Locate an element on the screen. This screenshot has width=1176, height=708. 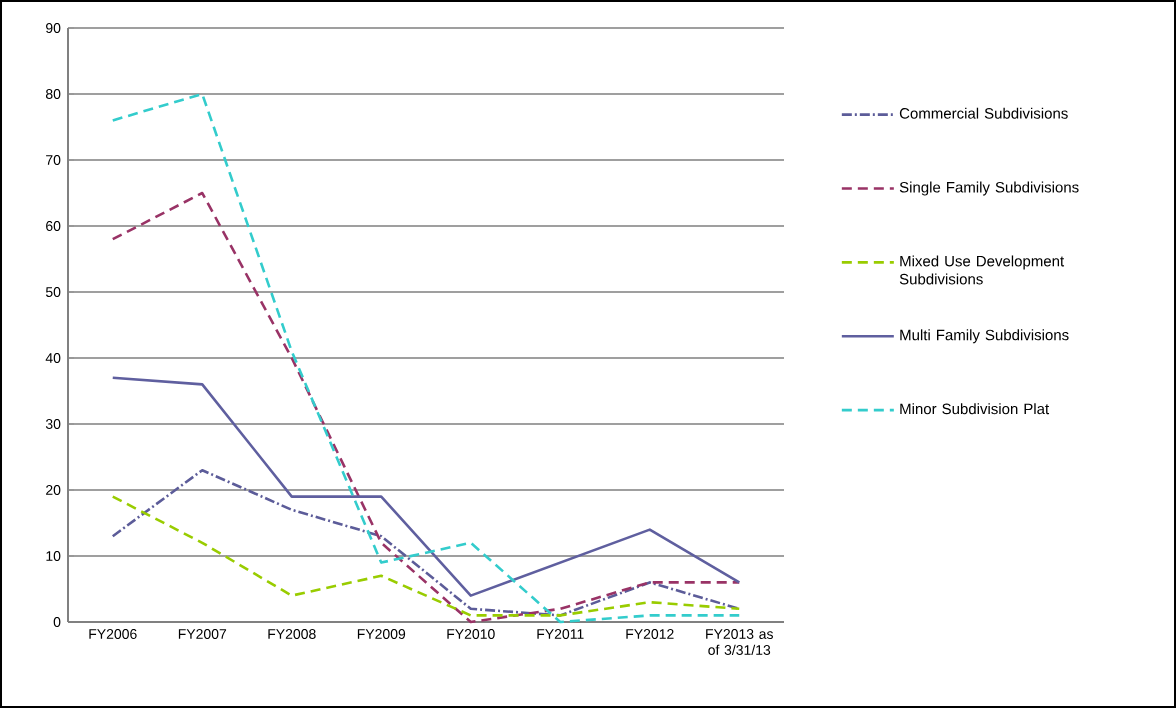
legend-label: Mixed Use Development Subdivisions is located at coordinates (982, 270).